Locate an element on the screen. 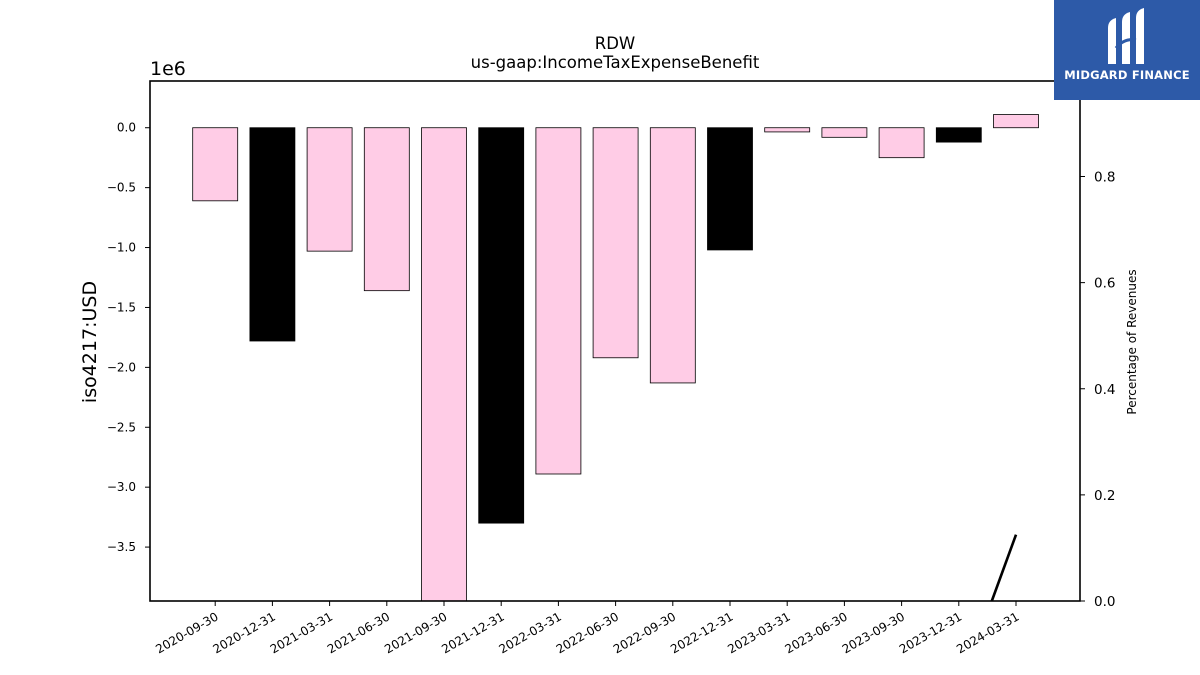 The width and height of the screenshot is (1200, 675). x-tick-label: 2022-09-30 is located at coordinates (644, 632).